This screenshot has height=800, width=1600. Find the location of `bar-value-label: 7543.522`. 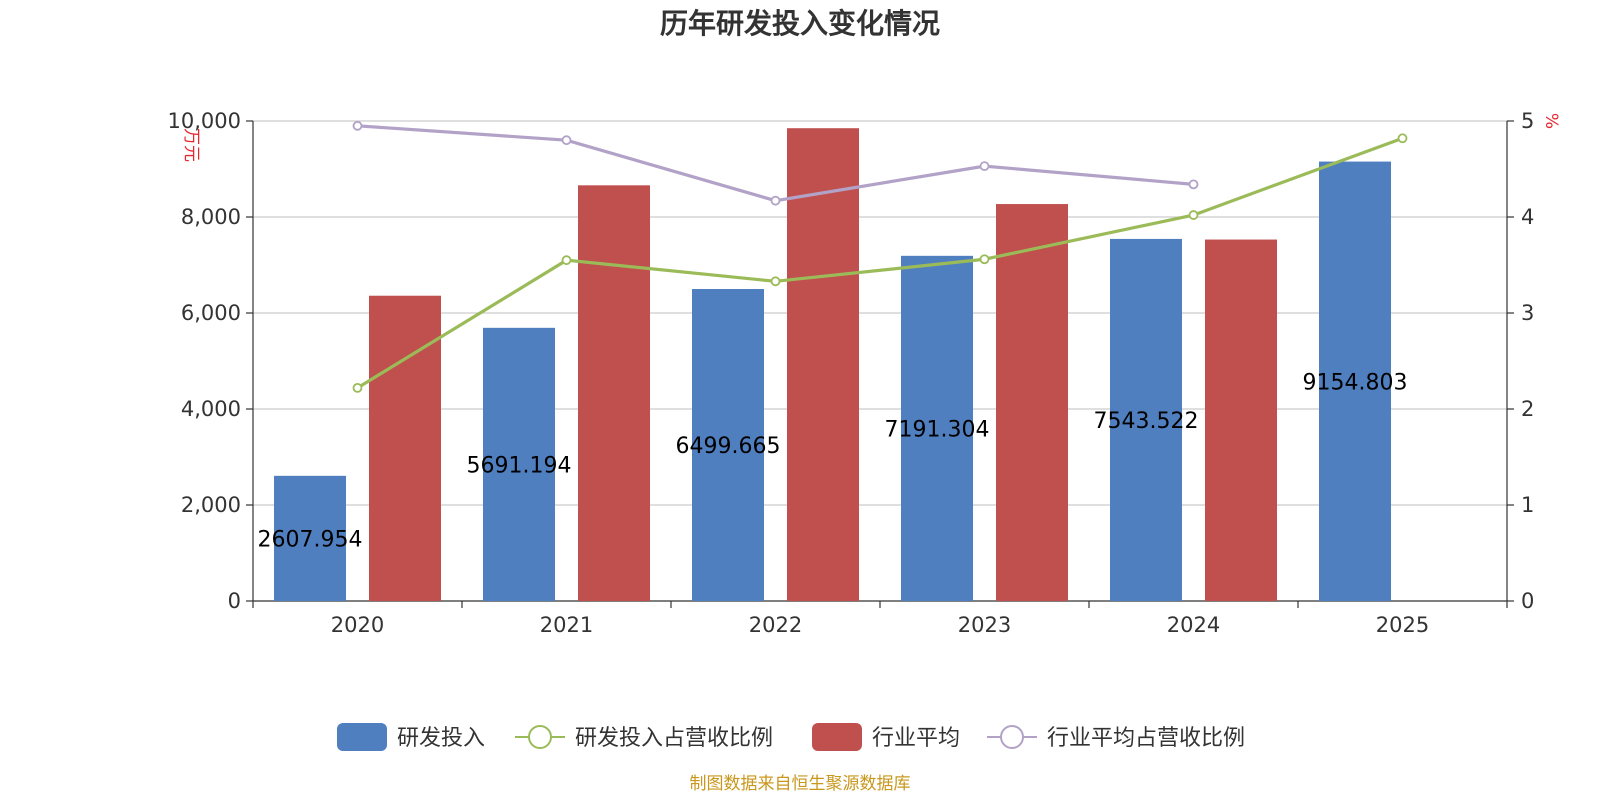

bar-value-label: 7543.522 is located at coordinates (1146, 421).